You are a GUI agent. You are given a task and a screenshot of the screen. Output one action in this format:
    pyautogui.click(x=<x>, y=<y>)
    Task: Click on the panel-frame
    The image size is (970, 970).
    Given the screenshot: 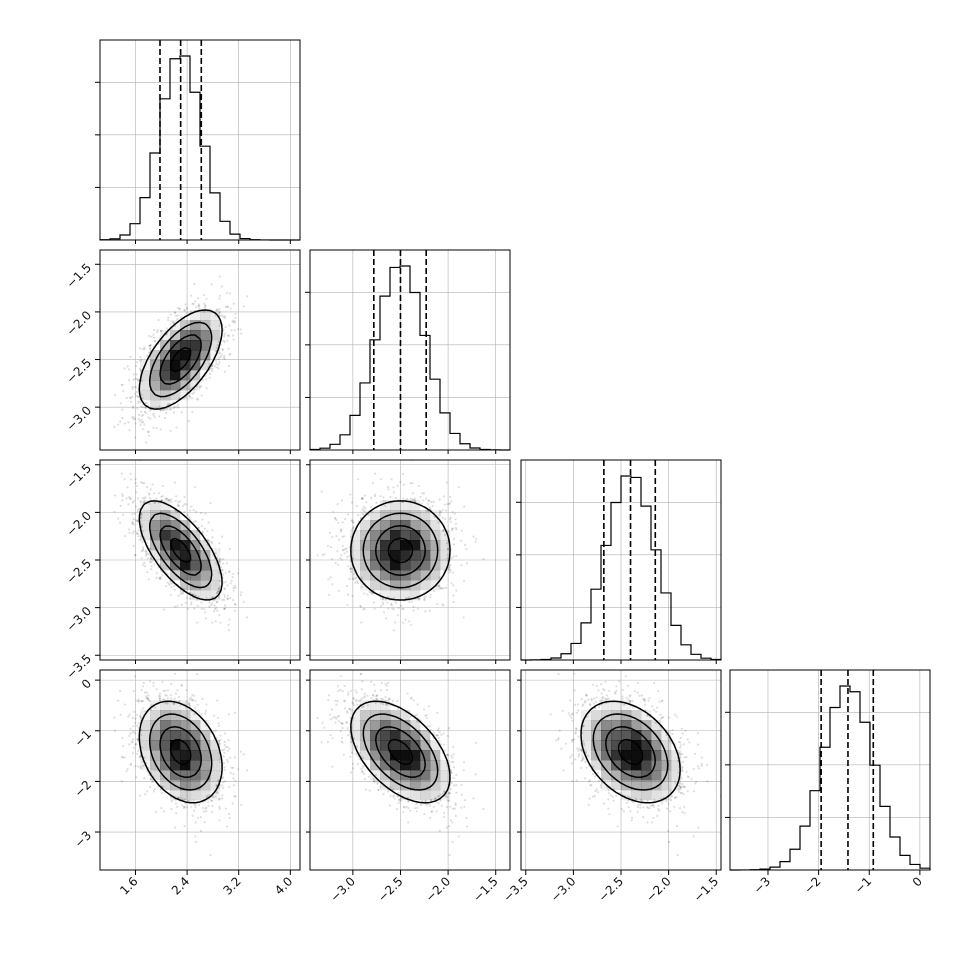 What is the action you would take?
    pyautogui.click(x=410, y=350)
    